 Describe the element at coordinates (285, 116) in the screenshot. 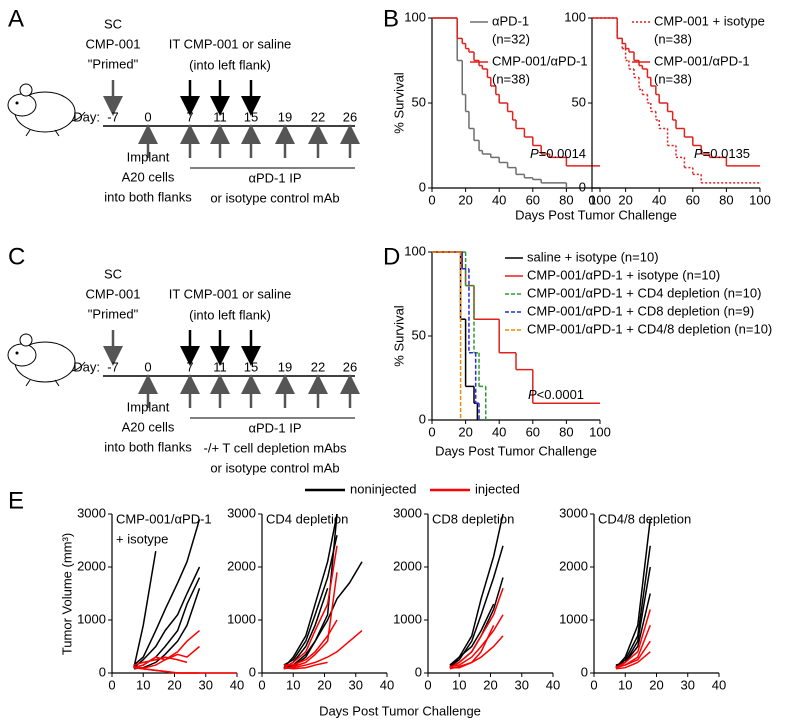

I see `day-value: 19` at that location.